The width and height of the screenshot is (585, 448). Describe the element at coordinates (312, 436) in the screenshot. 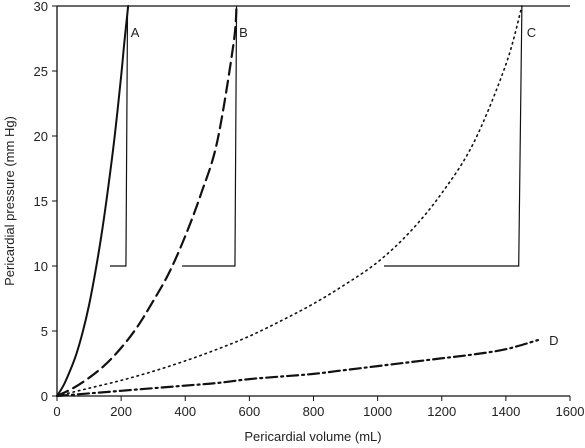

I see `x-axis-title: Pericardial volume (mL)` at that location.